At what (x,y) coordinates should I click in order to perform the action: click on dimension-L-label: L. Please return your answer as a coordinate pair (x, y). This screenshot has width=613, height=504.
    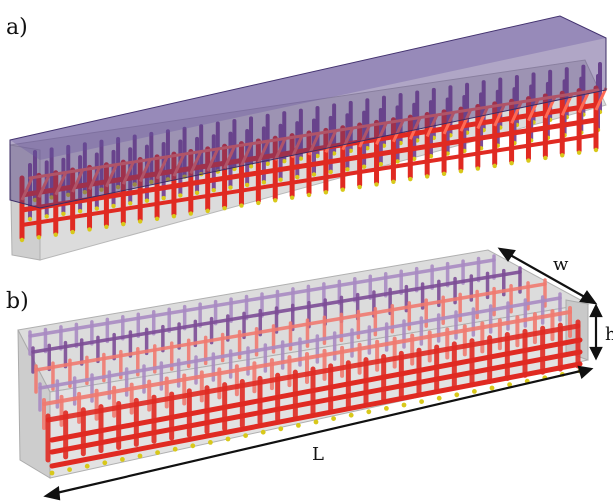
    Looking at the image, I should click on (318, 454).